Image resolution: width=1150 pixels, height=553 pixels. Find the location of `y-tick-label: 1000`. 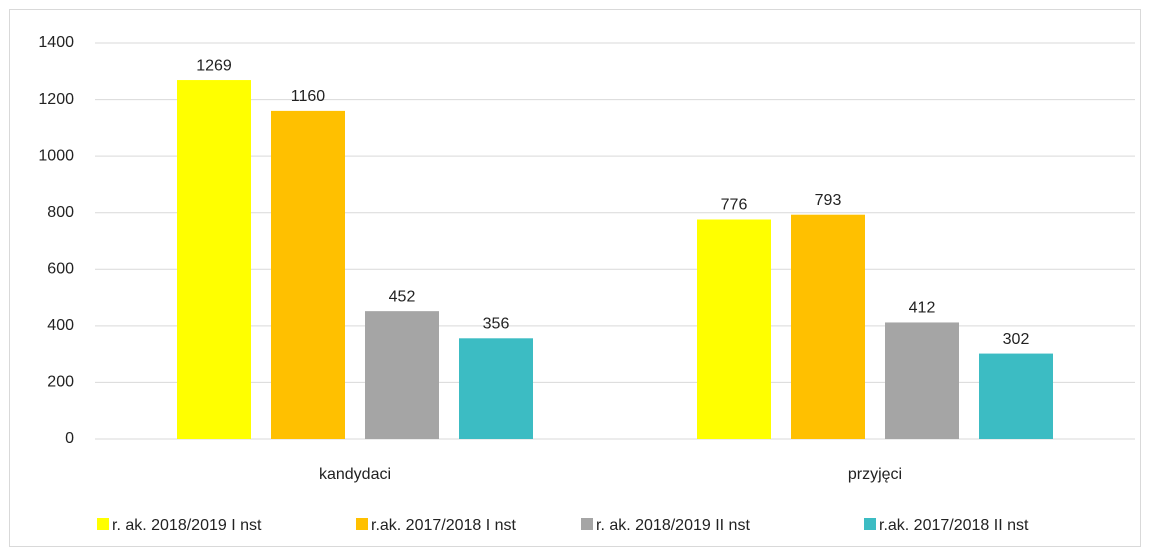

y-tick-label: 1000 is located at coordinates (56, 155).